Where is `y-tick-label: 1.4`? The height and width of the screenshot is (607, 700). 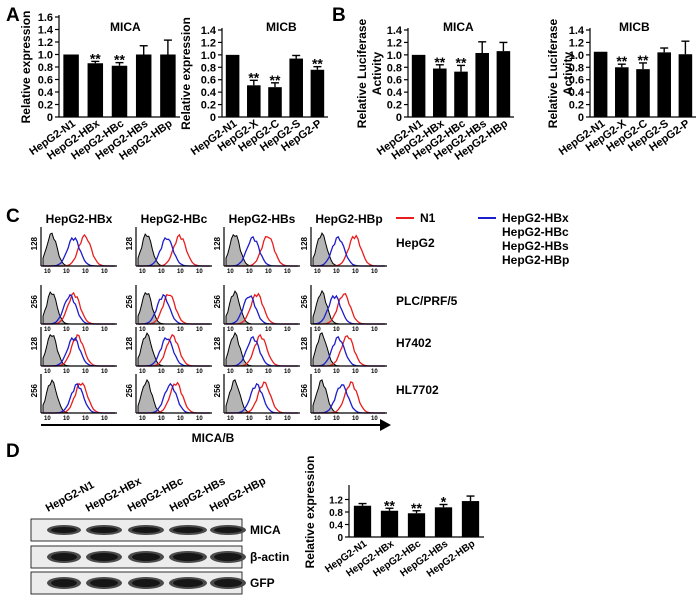 y-tick-label: 1.4 is located at coordinates (577, 31).